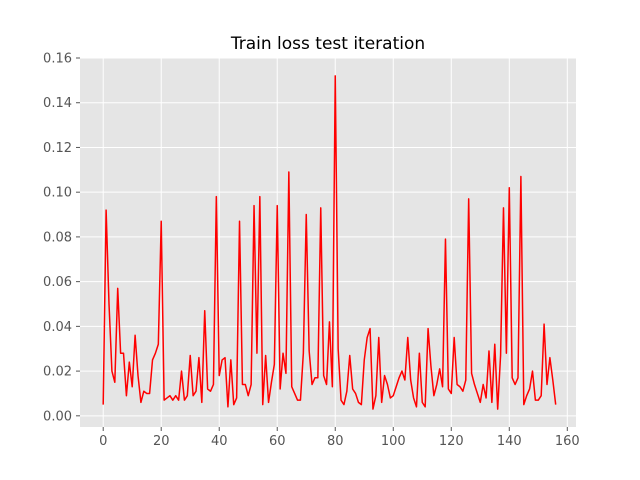 The width and height of the screenshot is (640, 480). What do you see at coordinates (57, 282) in the screenshot?
I see `y-tick-label: 0.06` at bounding box center [57, 282].